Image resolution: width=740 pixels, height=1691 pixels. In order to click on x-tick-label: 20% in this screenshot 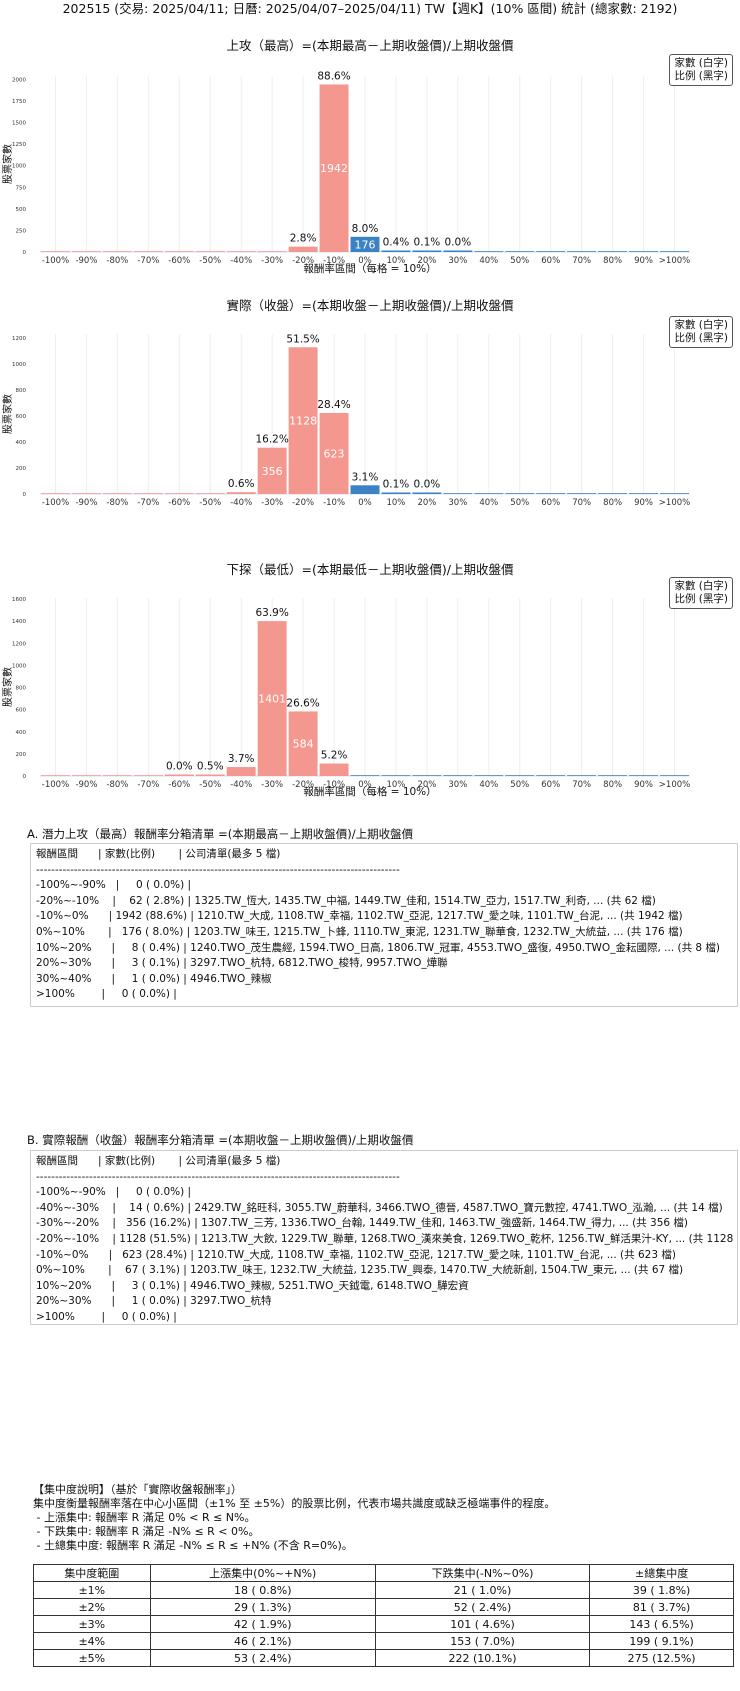, I will do `click(426, 785)`.